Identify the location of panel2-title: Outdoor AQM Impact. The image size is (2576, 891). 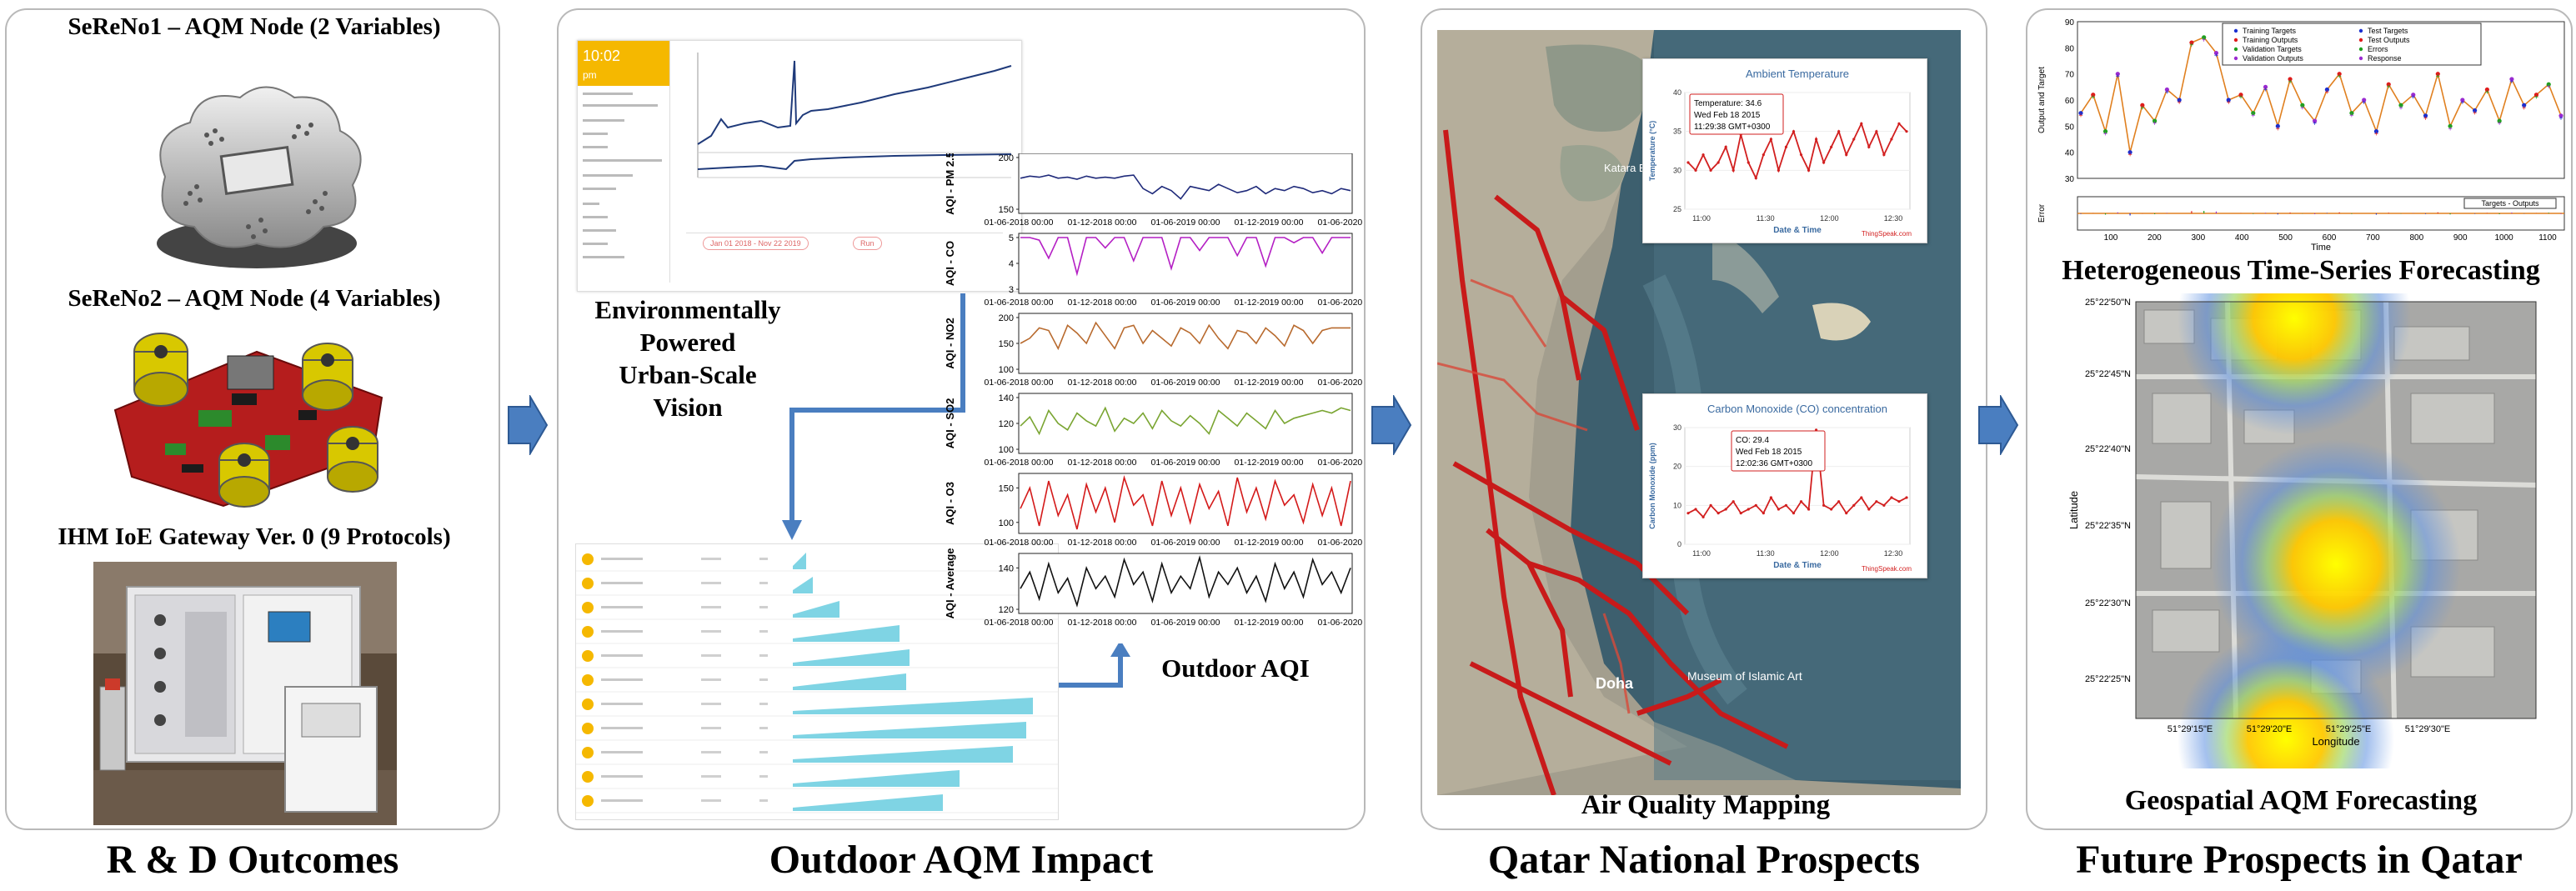
(961, 860).